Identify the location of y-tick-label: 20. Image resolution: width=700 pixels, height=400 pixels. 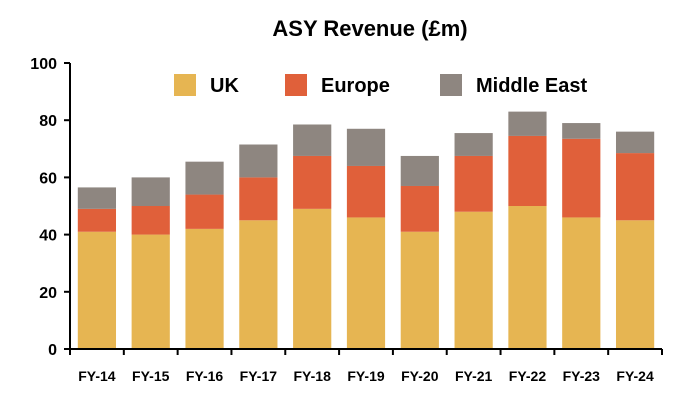
(48, 293).